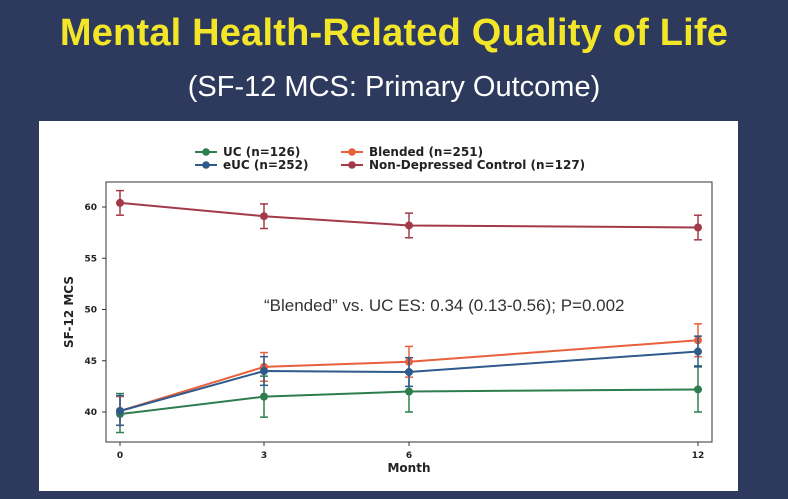 This screenshot has width=788, height=499. What do you see at coordinates (408, 468) in the screenshot?
I see `x-axis-label: Month` at bounding box center [408, 468].